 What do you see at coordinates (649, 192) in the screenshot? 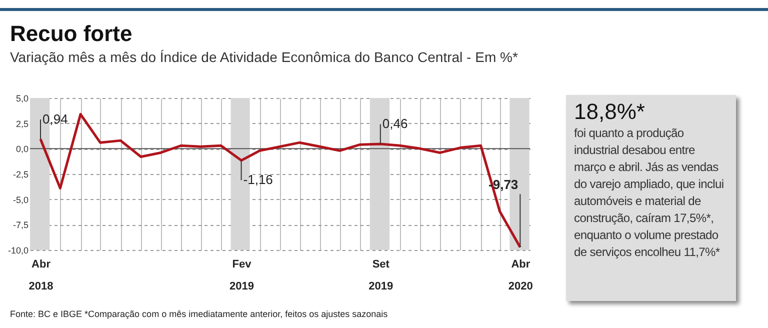
I see `text: foi quanto a produção industrial desabou entre março e abril. Jás as vendas do varejo ampliado, que inclui automóveis e material de construção, caíram 17,5%*, enquanto o volume prestado de serviços encolheu 11,7%*` at bounding box center [649, 192].